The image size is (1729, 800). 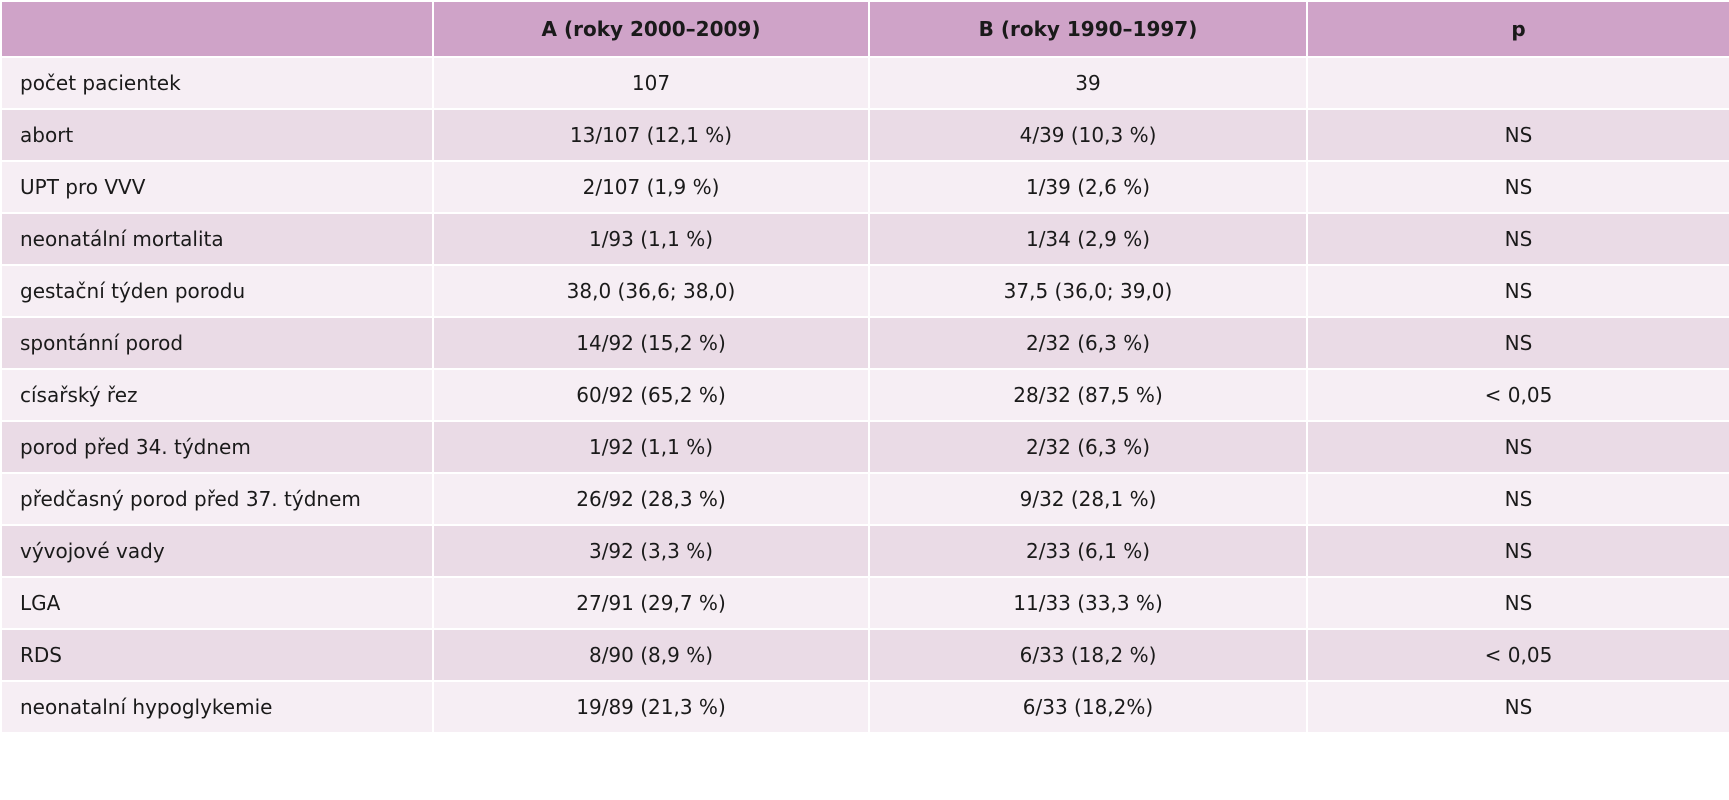 I want to click on table-row: vývojové vady 3/92 (3,3 %) 2/33 (6,1 %) NS, so click(x=864, y=551).